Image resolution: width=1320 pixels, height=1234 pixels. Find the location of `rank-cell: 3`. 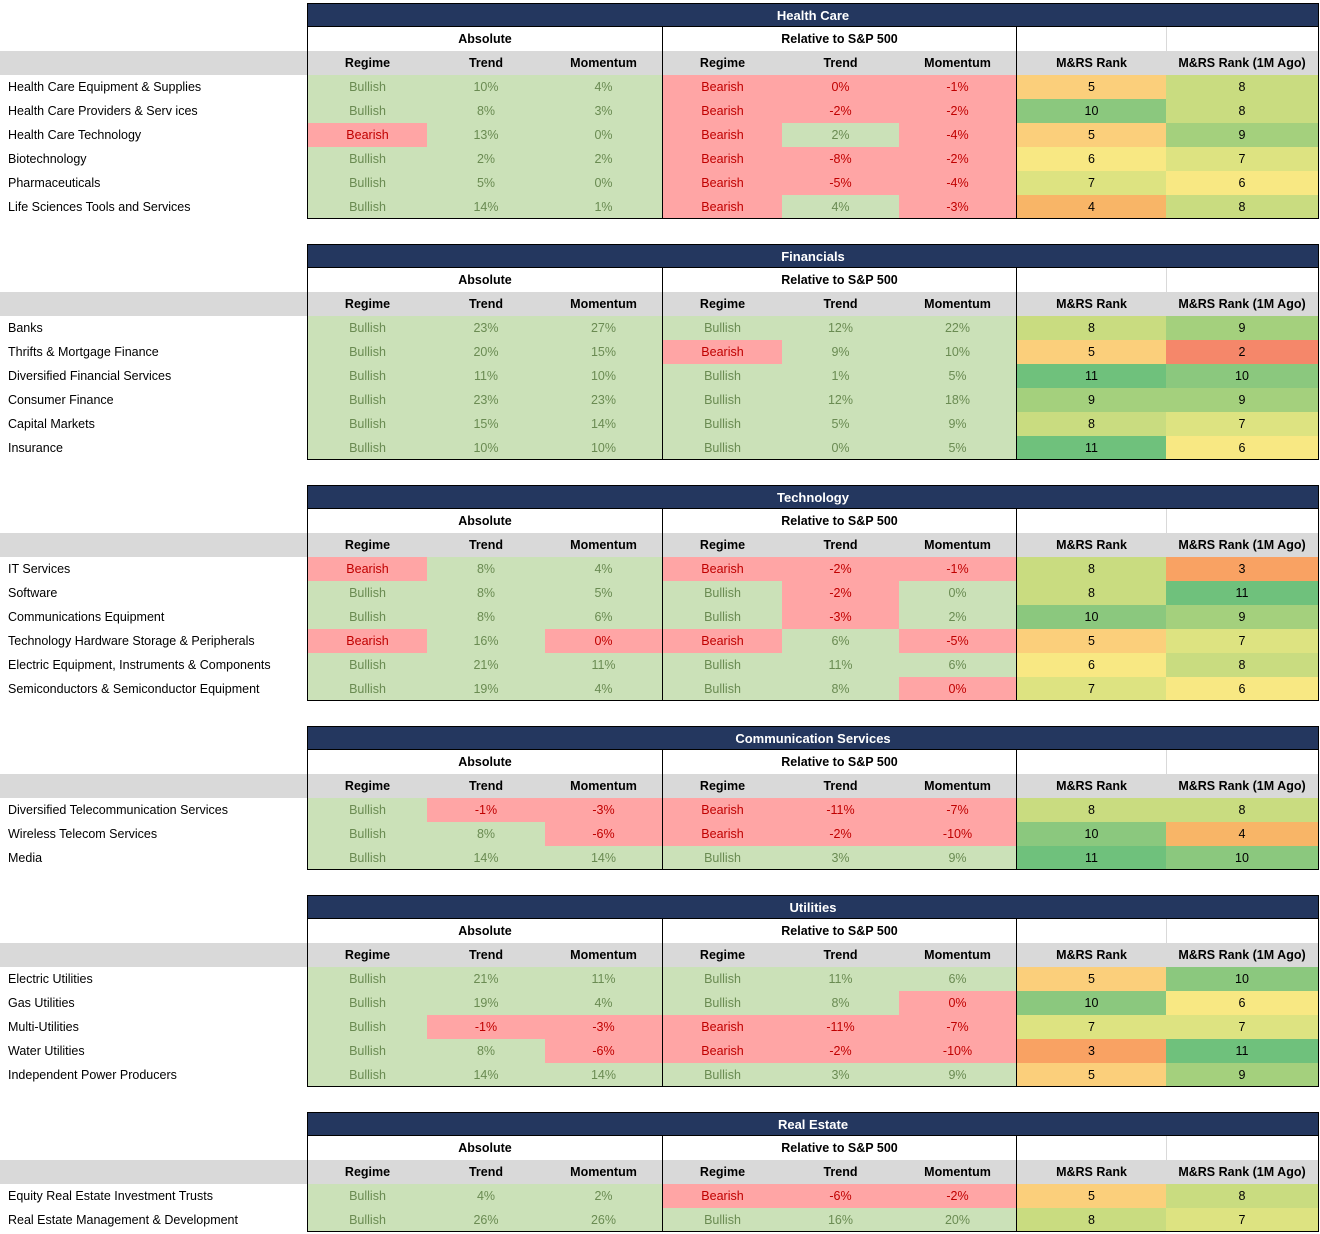

rank-cell: 3 is located at coordinates (1091, 1051).